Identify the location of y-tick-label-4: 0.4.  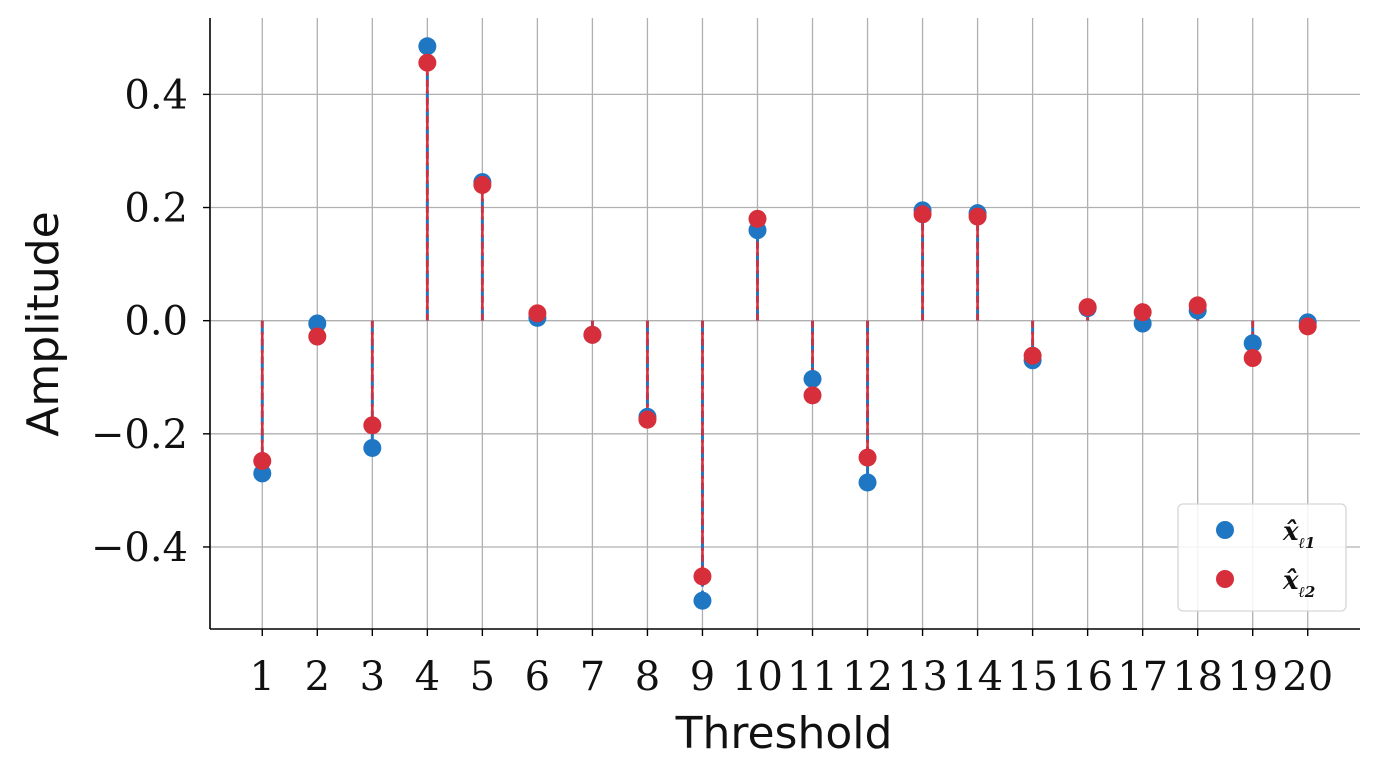
(156, 95).